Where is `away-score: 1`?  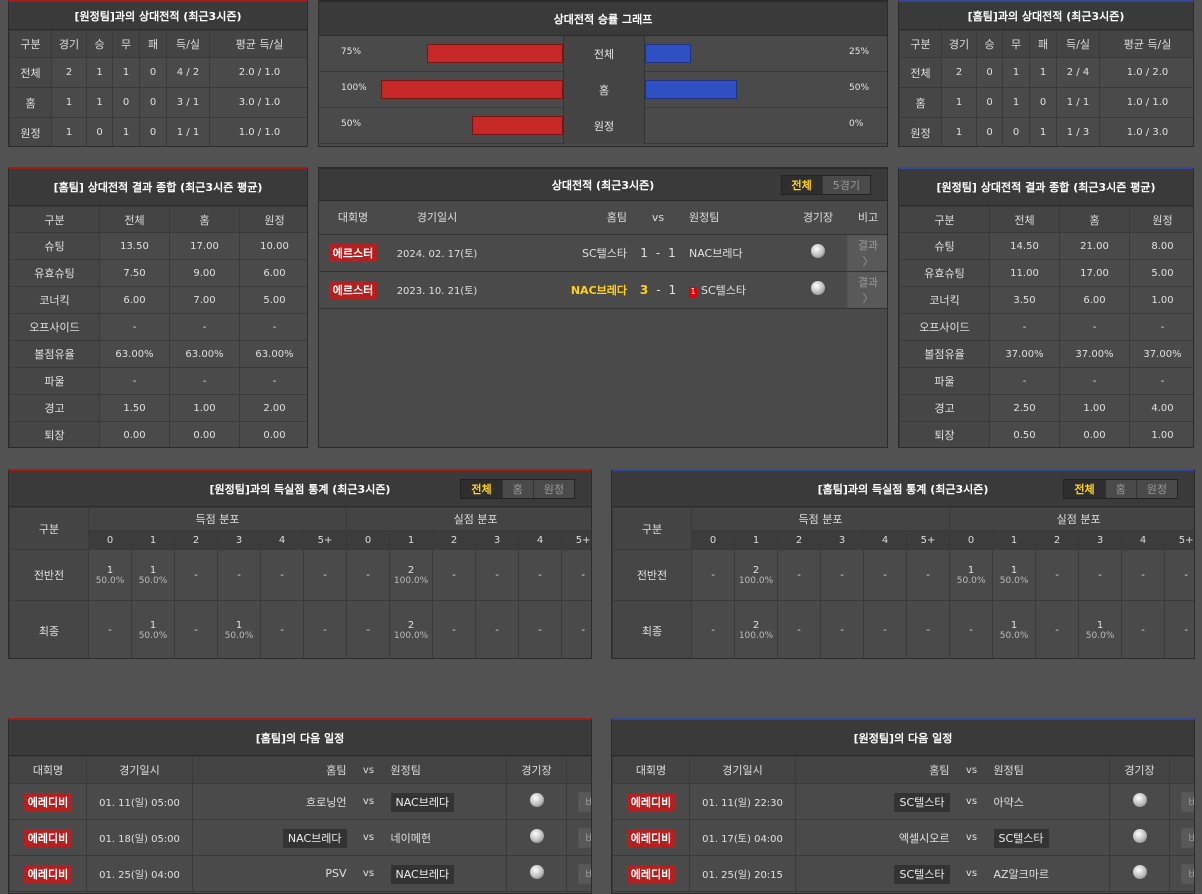
away-score: 1 is located at coordinates (672, 289).